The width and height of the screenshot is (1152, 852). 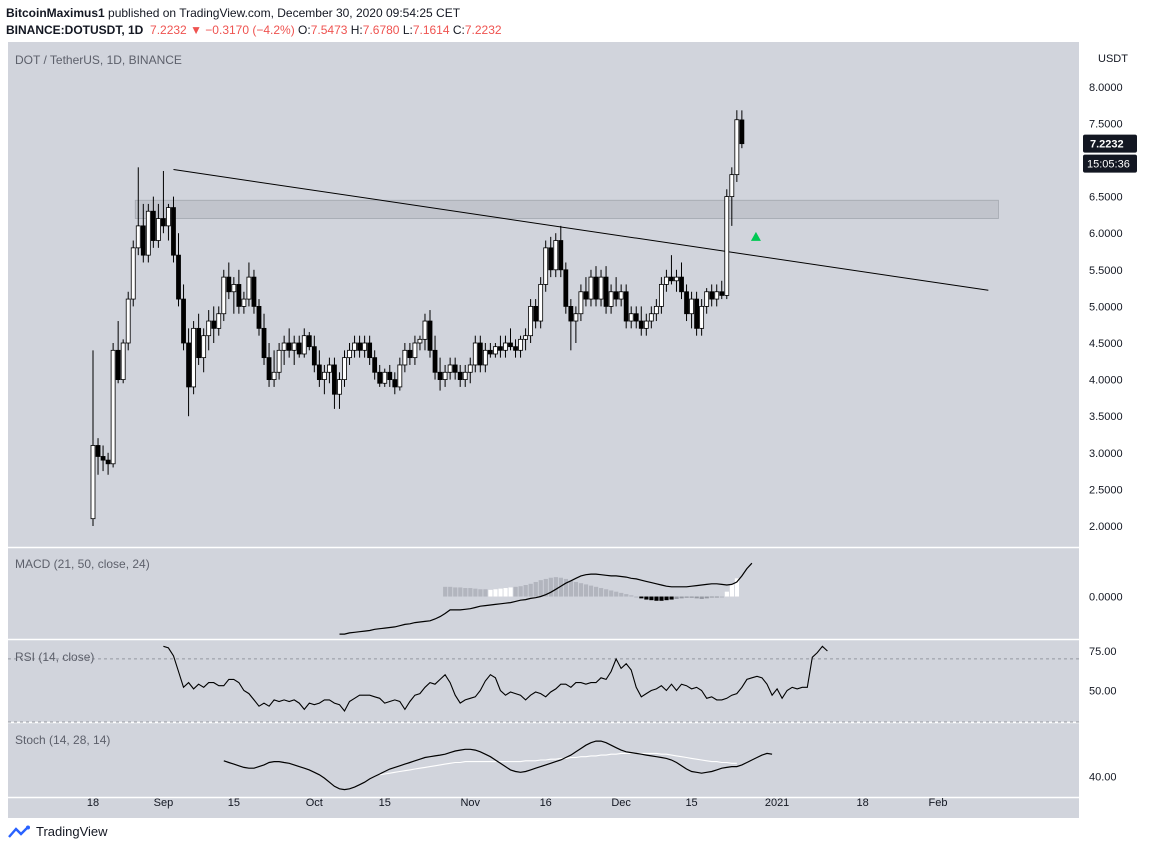 I want to click on price-tick-label: 3.5000, so click(x=1106, y=417).